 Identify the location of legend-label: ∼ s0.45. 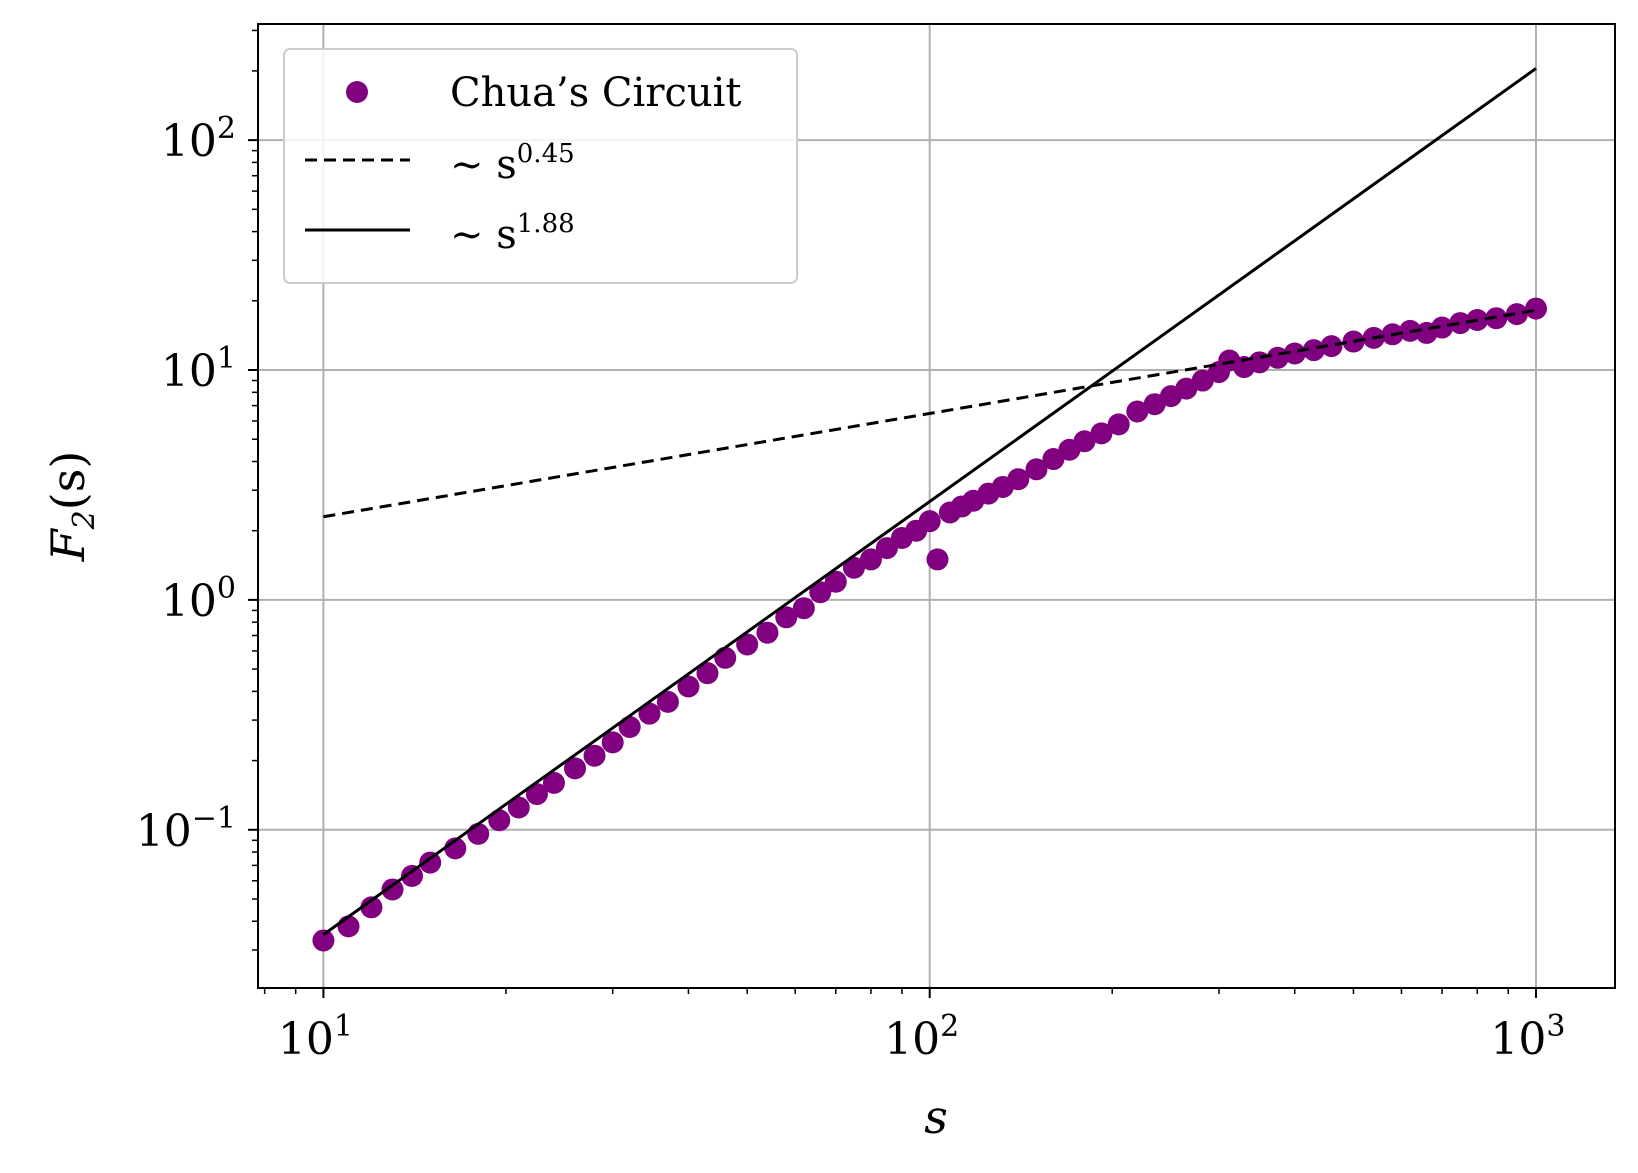
(512, 163).